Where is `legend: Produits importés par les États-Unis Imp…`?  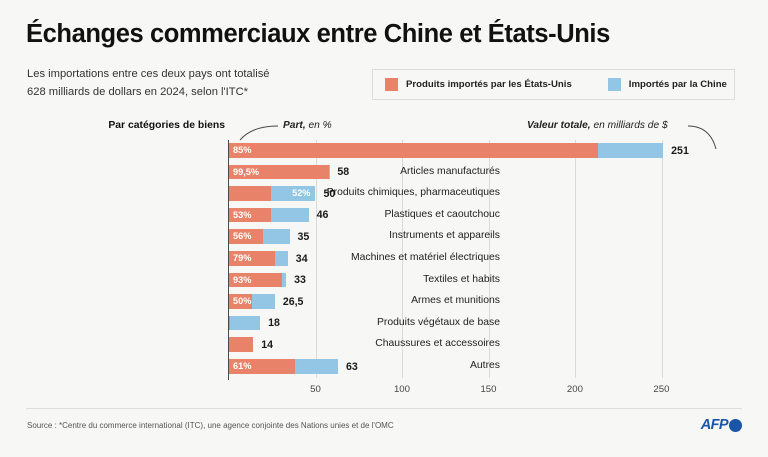 legend: Produits importés par les États-Unis Imp… is located at coordinates (553, 84).